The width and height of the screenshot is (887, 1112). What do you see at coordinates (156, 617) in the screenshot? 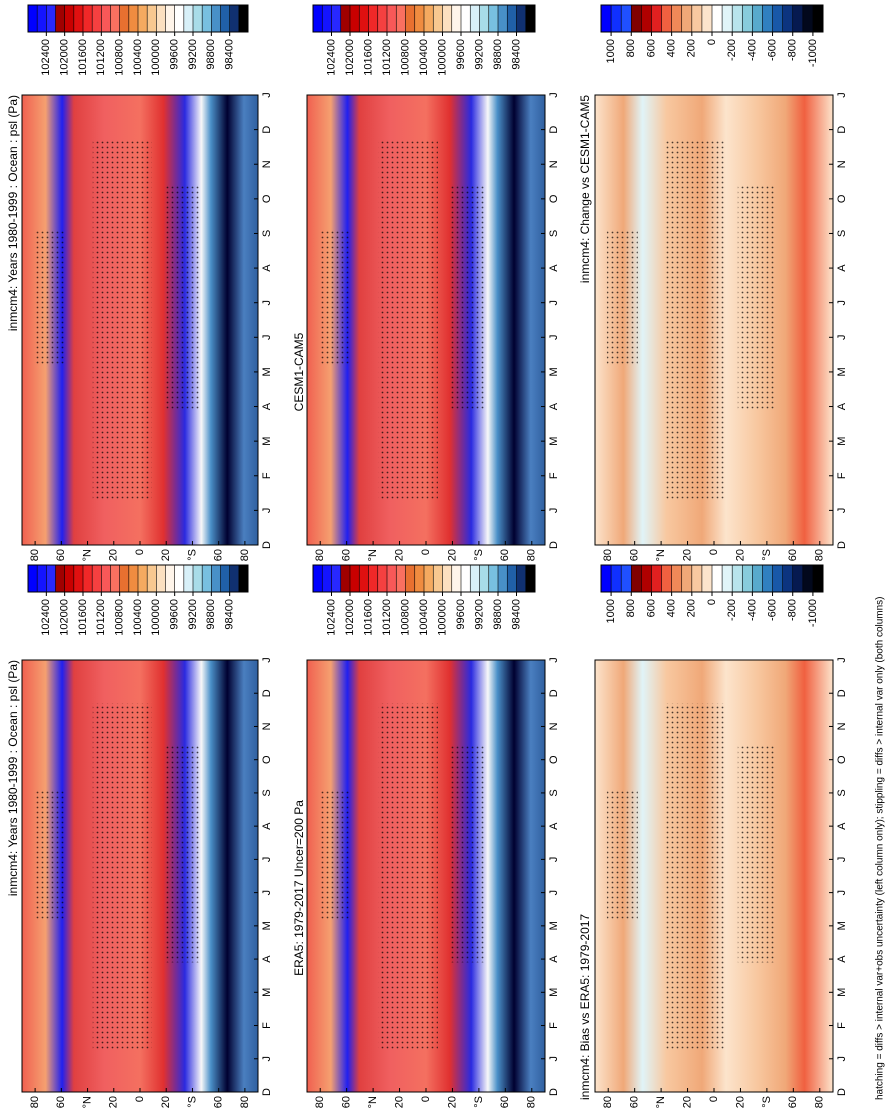
I see `colorbar-tick-label: 100000` at bounding box center [156, 617].